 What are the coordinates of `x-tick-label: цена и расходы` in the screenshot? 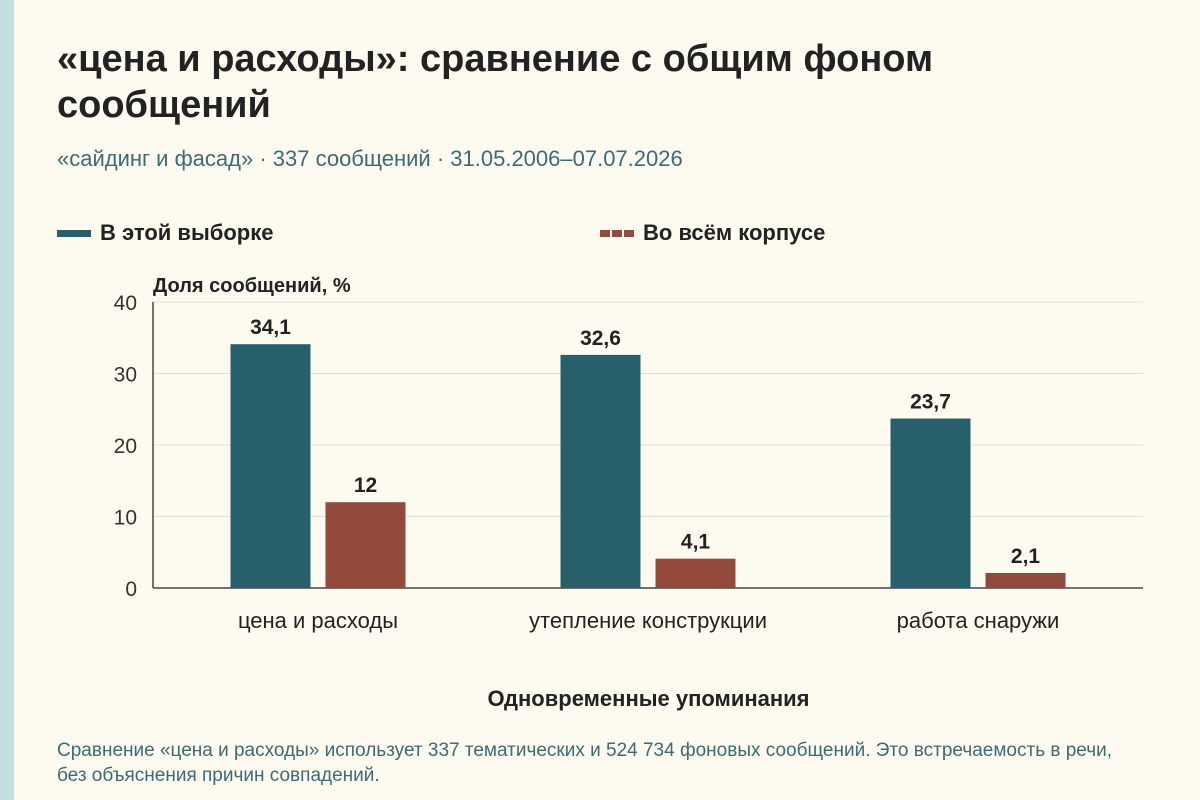 It's located at (318, 620).